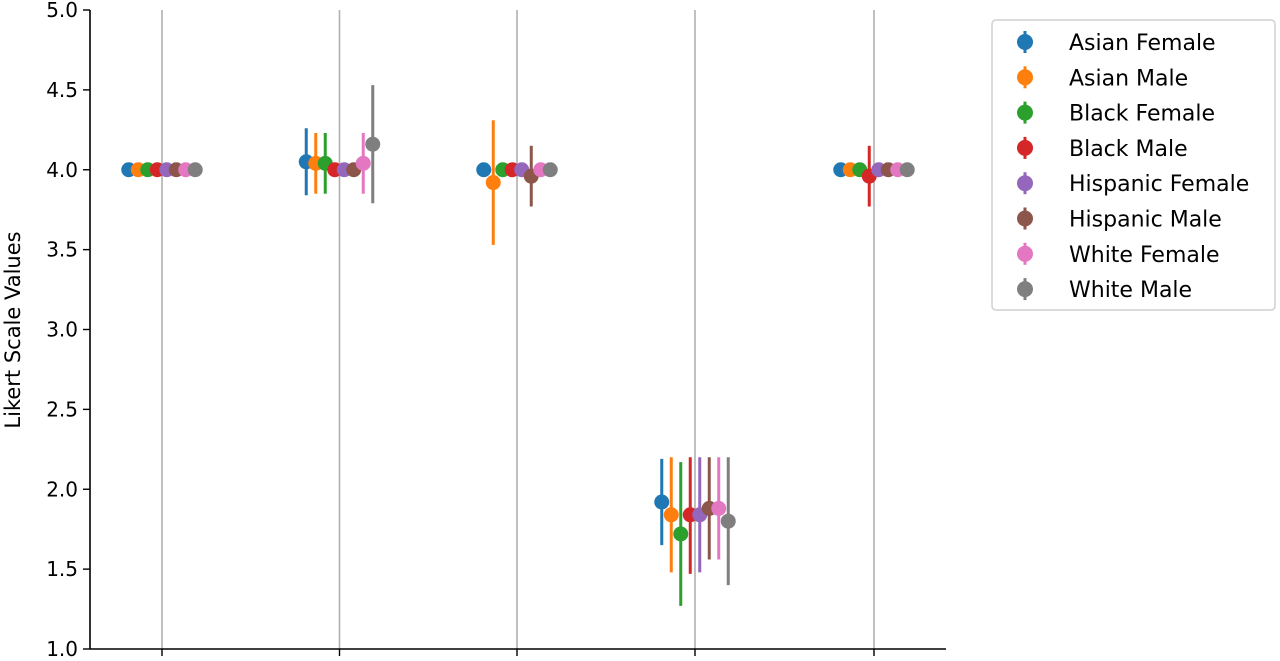 Image resolution: width=1280 pixels, height=661 pixels. What do you see at coordinates (1142, 114) in the screenshot?
I see `legend-entry: Black Female` at bounding box center [1142, 114].